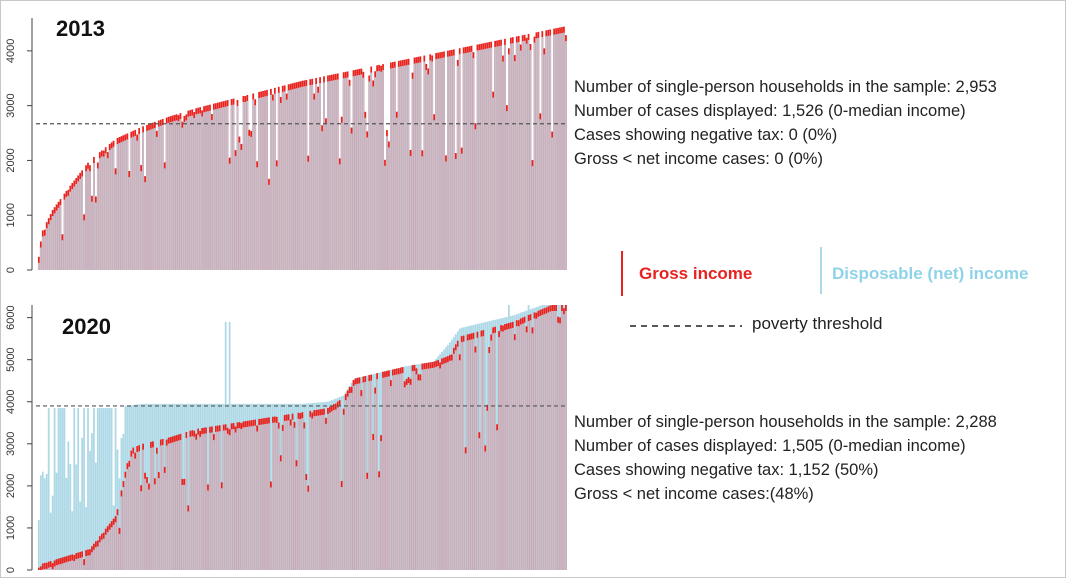  What do you see at coordinates (11, 160) in the screenshot?
I see `y-tick-label: 2000` at bounding box center [11, 160].